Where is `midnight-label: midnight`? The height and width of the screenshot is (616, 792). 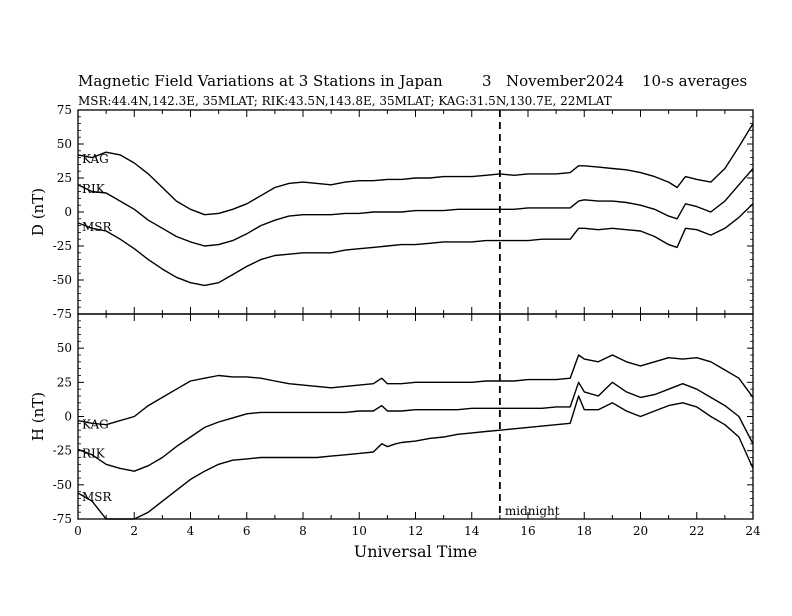 midnight-label: midnight is located at coordinates (532, 511).